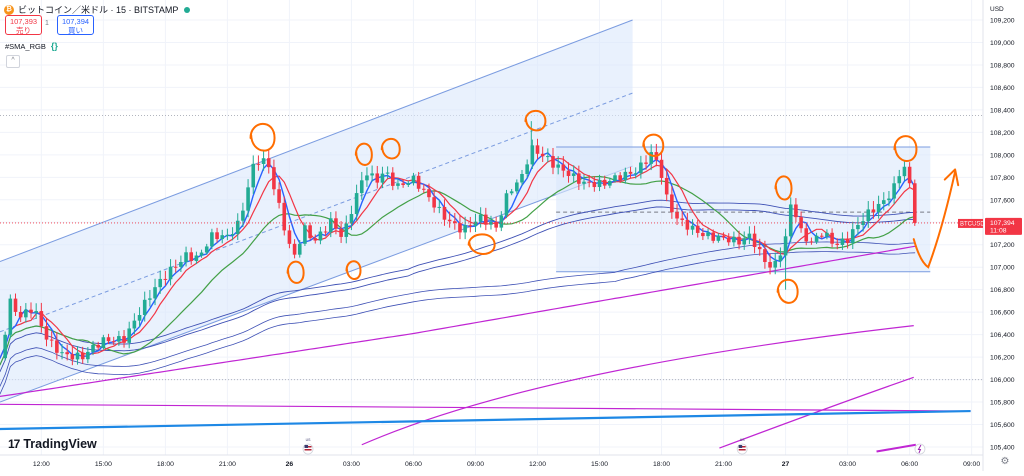 The image size is (1024, 476). What do you see at coordinates (485, 420) in the screenshot?
I see `sma-line-blue-long` at bounding box center [485, 420].